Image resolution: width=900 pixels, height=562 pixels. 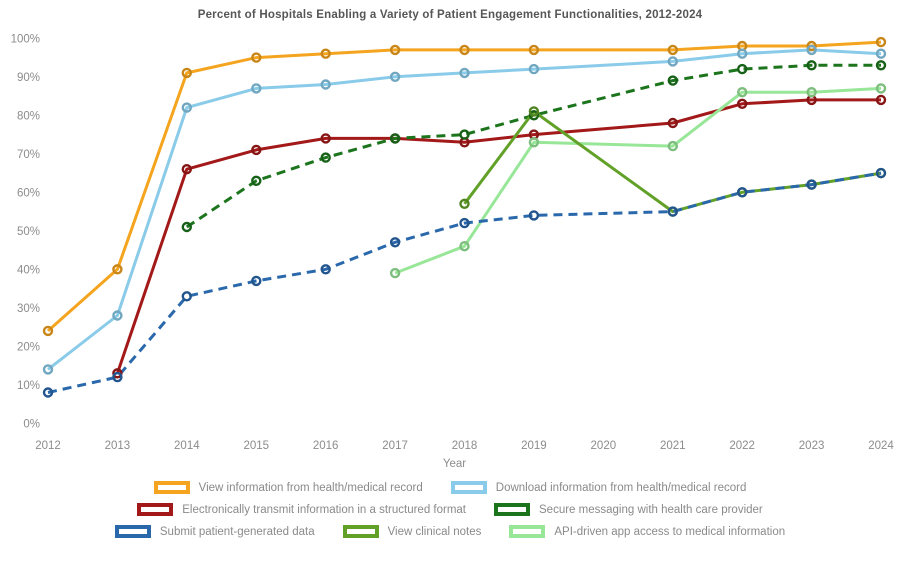 I want to click on x-axis-tick-label: 2022, so click(x=742, y=446).